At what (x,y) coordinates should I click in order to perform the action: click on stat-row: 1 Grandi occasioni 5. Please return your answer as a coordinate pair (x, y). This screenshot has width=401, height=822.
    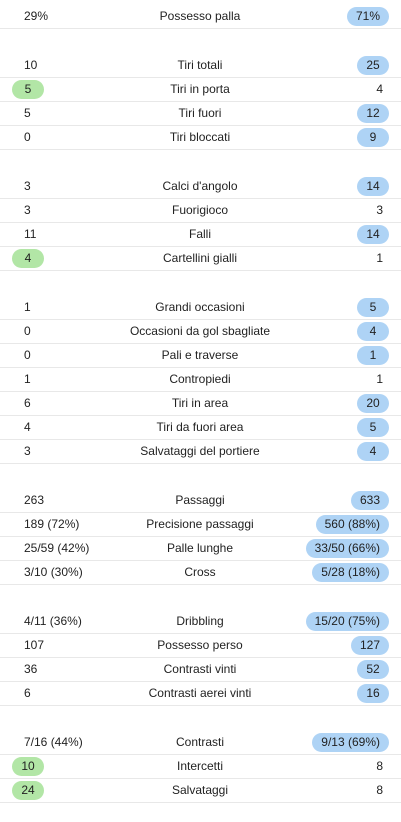
    Looking at the image, I should click on (200, 308).